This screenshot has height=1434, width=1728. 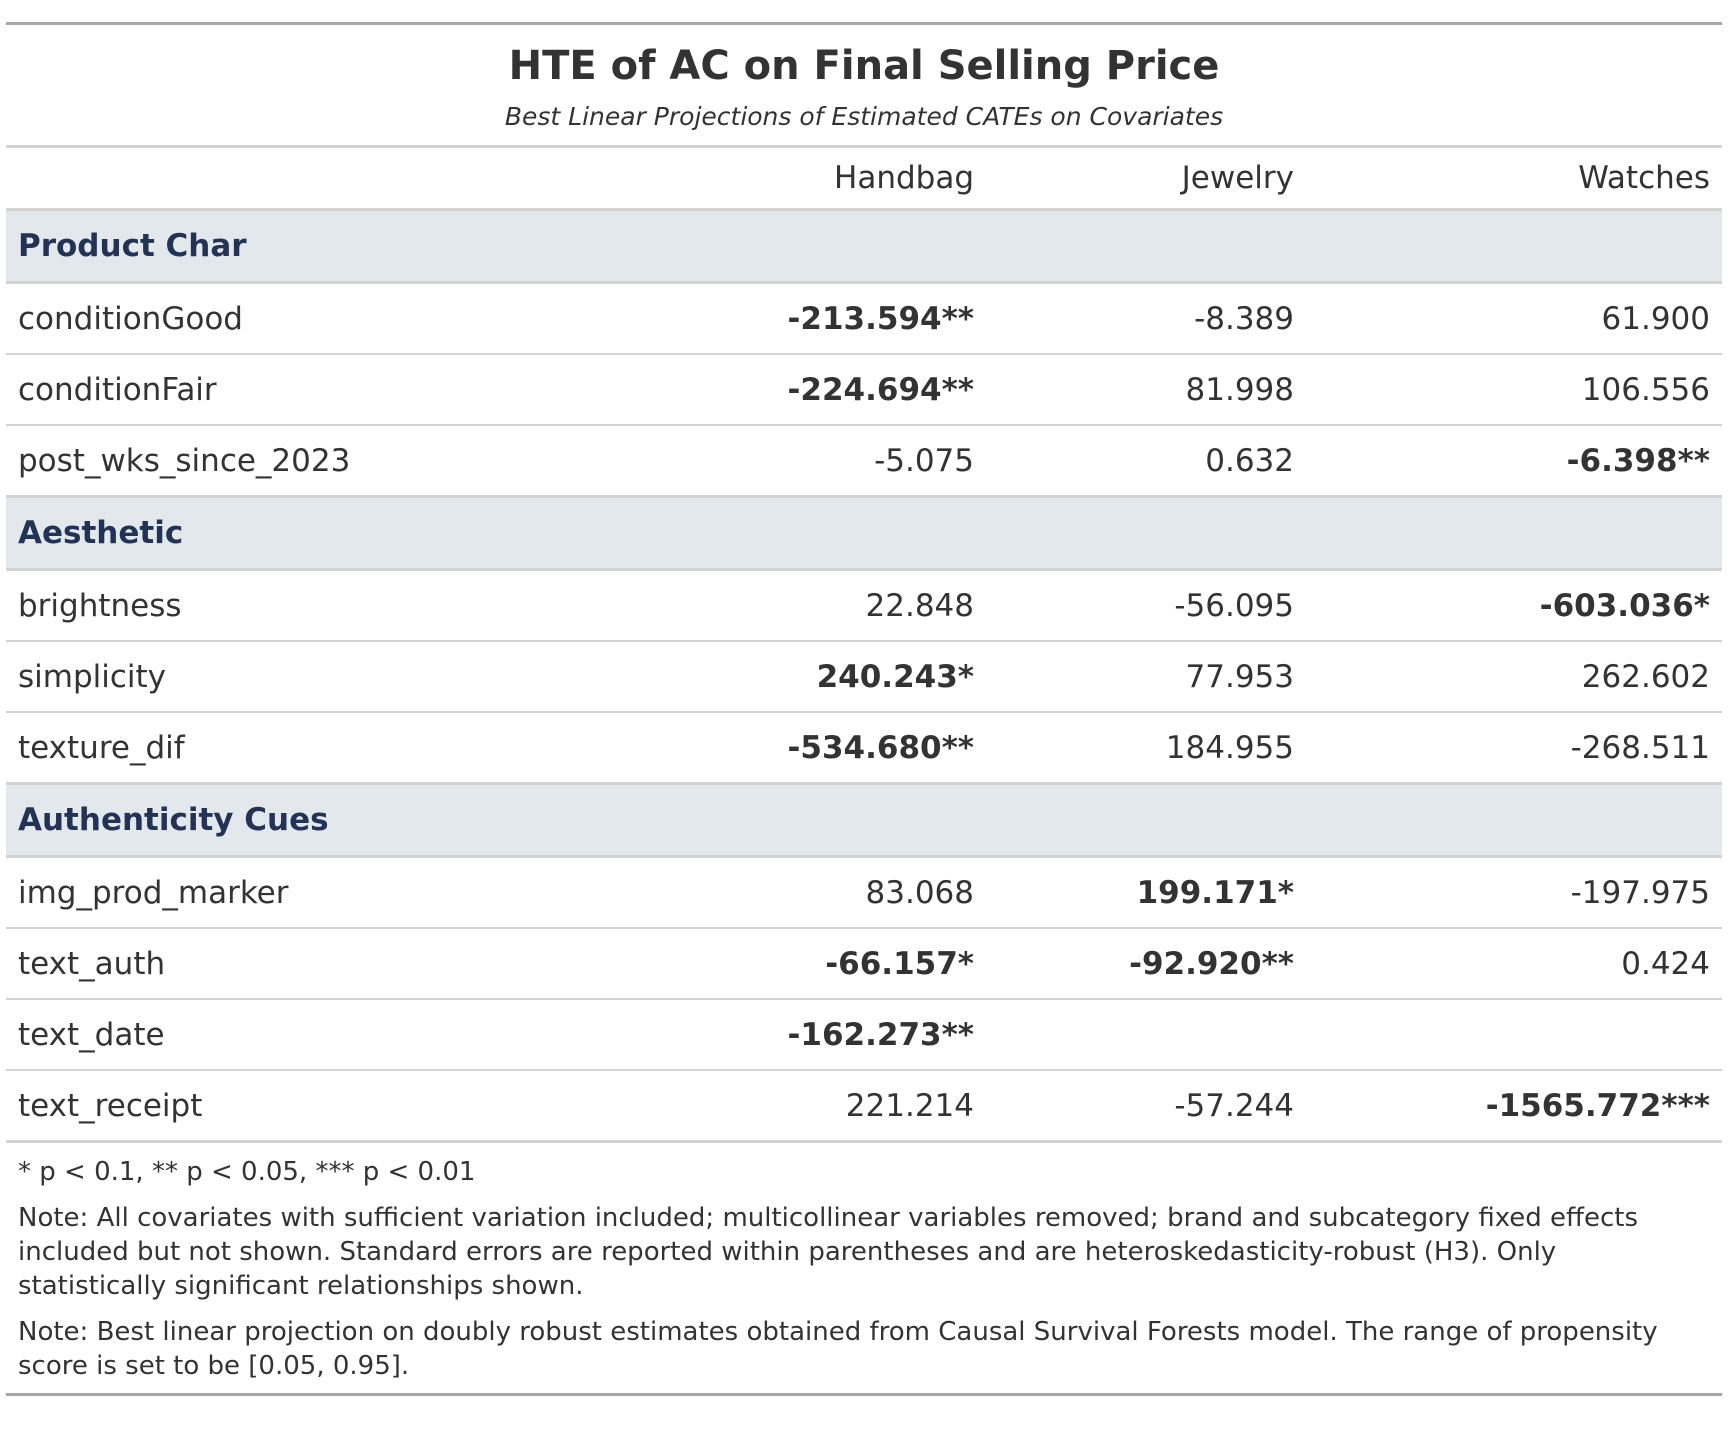 I want to click on coefficient-cell: -162.273**, so click(x=841, y=1035).